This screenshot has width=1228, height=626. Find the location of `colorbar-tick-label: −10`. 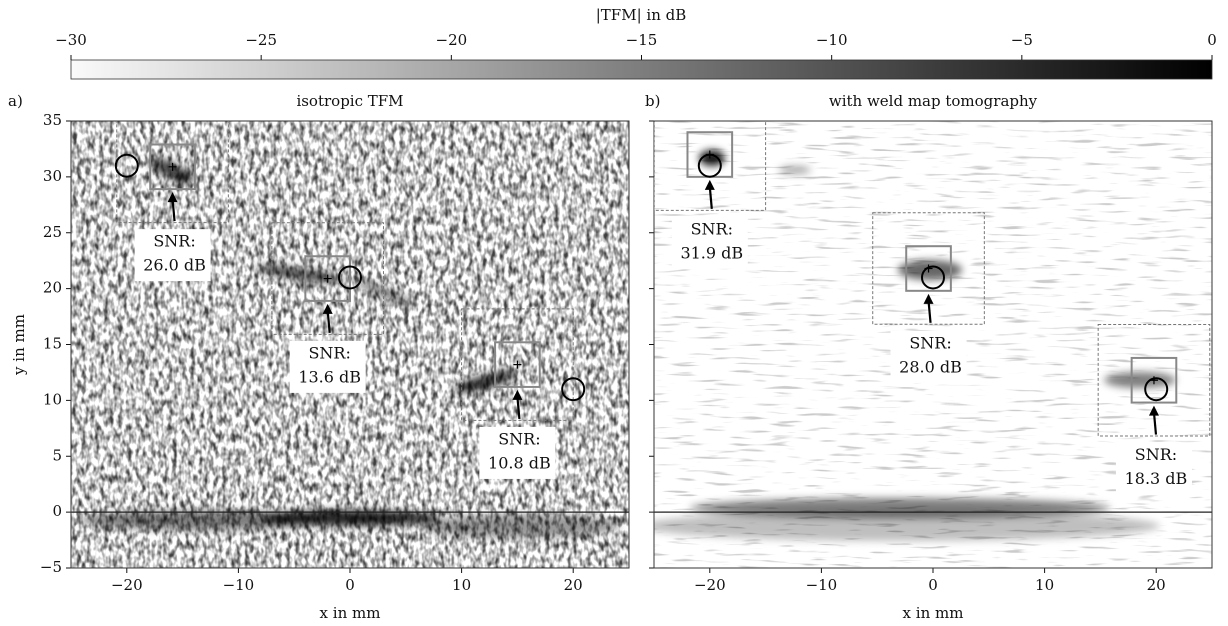

colorbar-tick-label: −10 is located at coordinates (832, 40).